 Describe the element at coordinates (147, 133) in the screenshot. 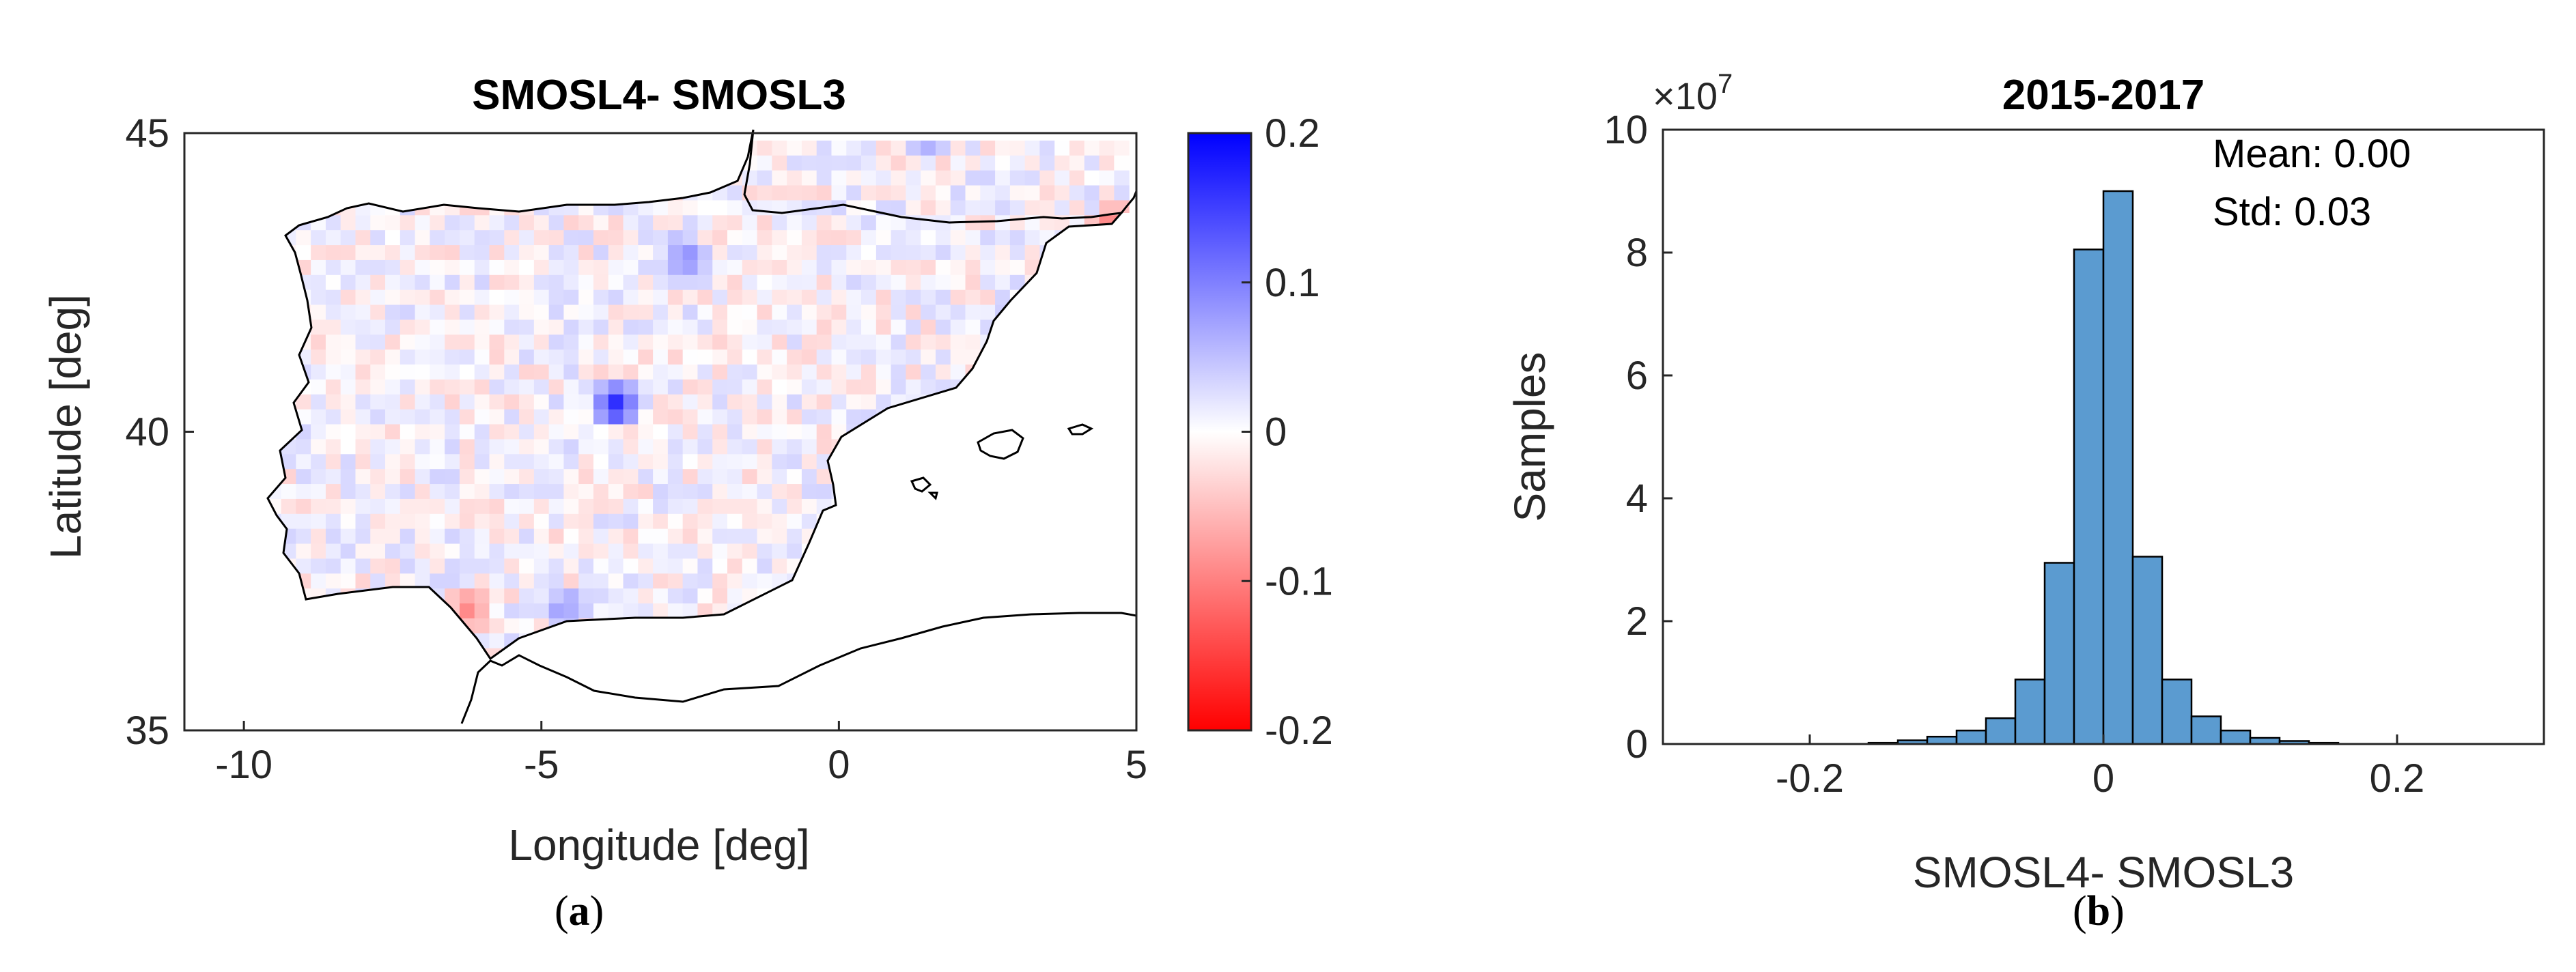

I see `map-y-tick-label: 45` at that location.